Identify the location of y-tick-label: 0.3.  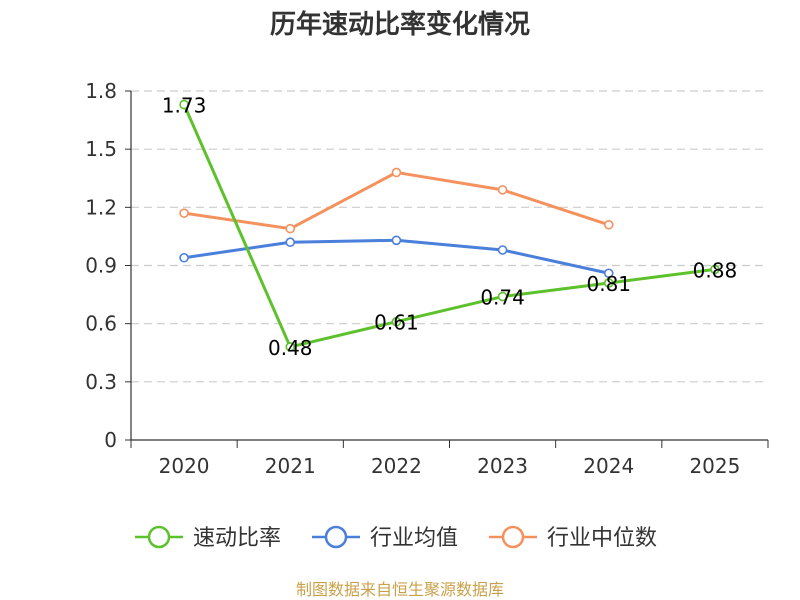
(101, 382).